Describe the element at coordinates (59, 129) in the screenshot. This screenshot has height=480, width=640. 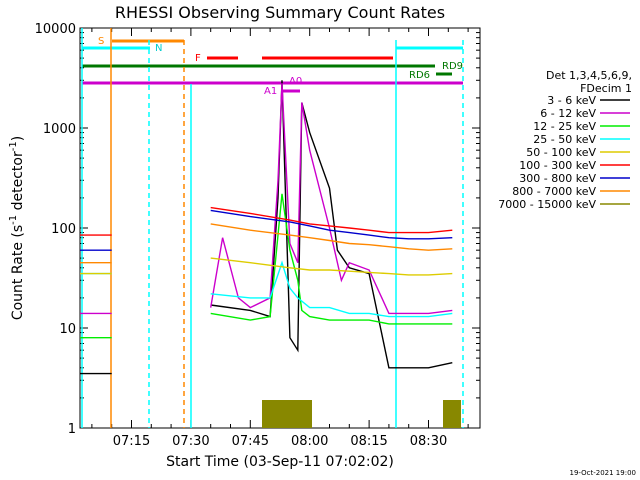
I see `y-tick-label: 1000` at that location.